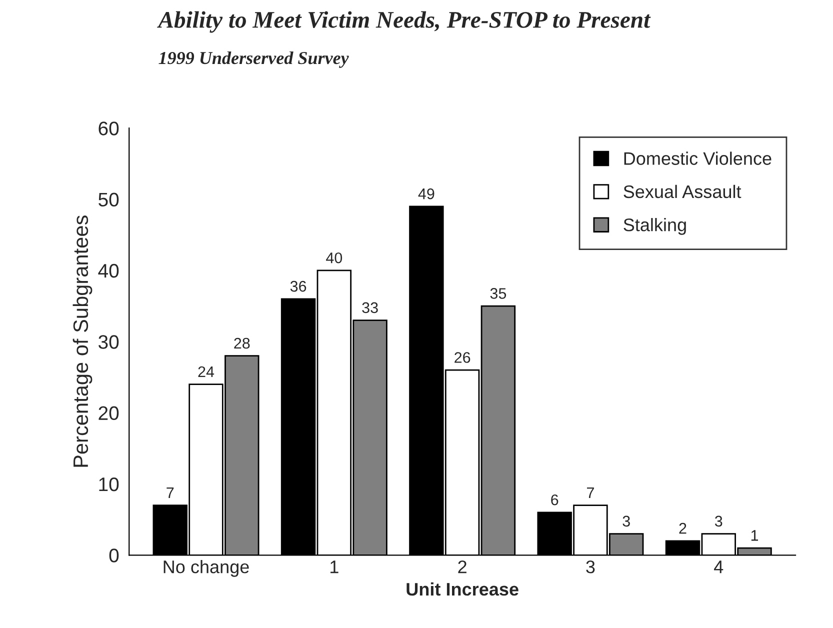 The height and width of the screenshot is (628, 833). I want to click on data-label: 49, so click(426, 194).